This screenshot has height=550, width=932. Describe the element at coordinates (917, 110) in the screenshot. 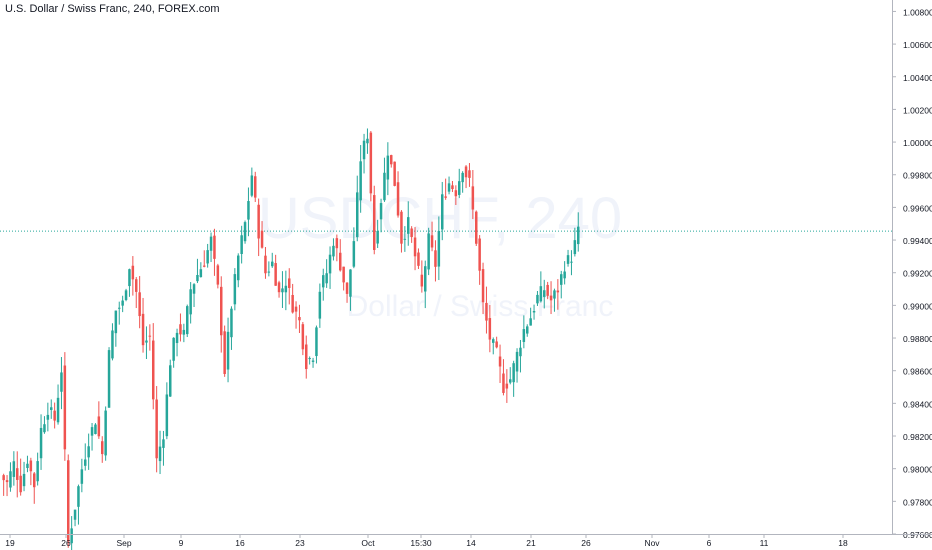

I see `y-tick-label: 1.00200` at that location.